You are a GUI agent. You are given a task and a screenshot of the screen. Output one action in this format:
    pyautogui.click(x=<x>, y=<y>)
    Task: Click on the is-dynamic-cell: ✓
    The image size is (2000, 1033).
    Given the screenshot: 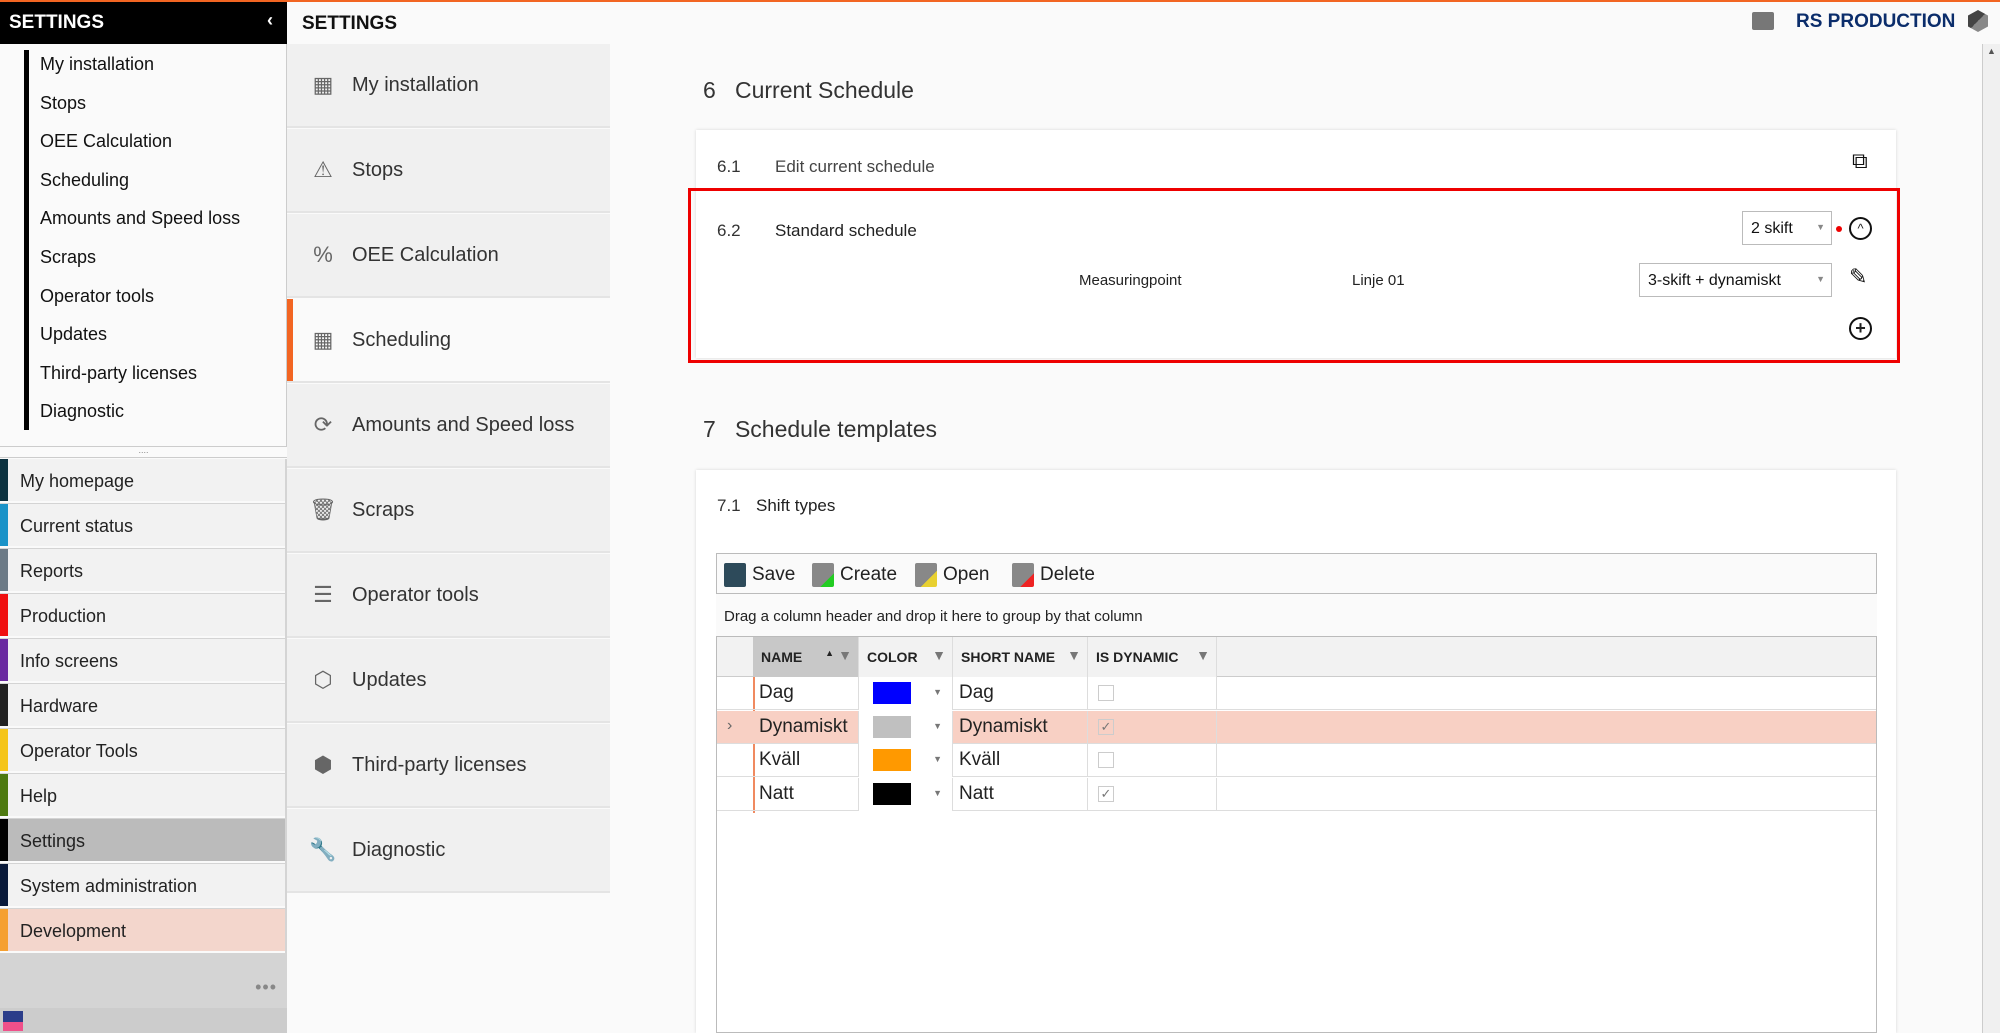 What is the action you would take?
    pyautogui.click(x=1152, y=794)
    